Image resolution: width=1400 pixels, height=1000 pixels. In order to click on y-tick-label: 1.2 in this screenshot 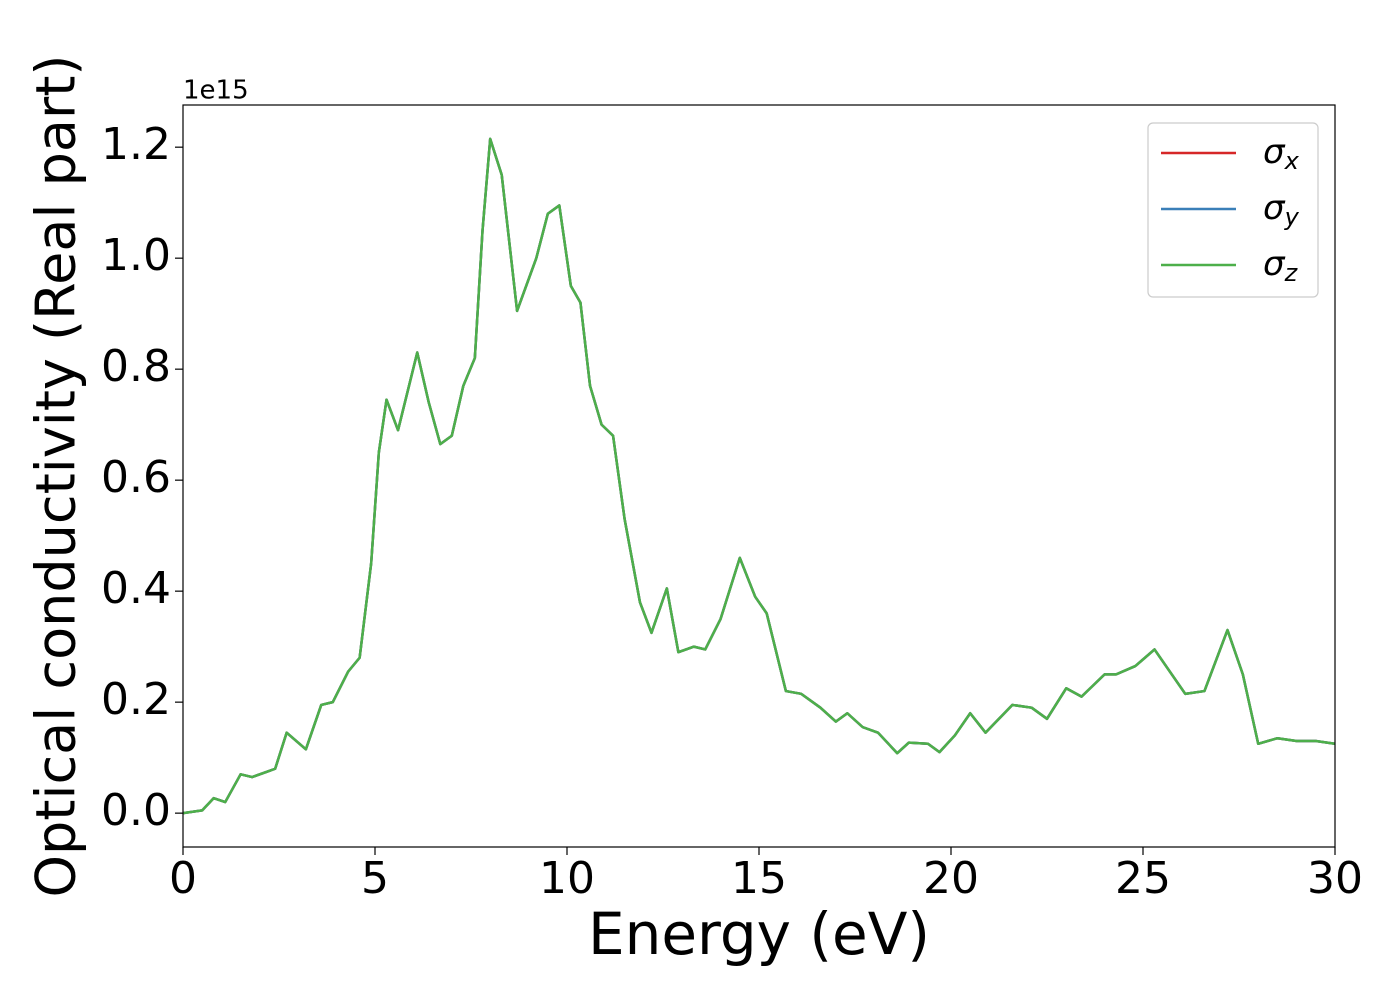, I will do `click(136, 144)`.